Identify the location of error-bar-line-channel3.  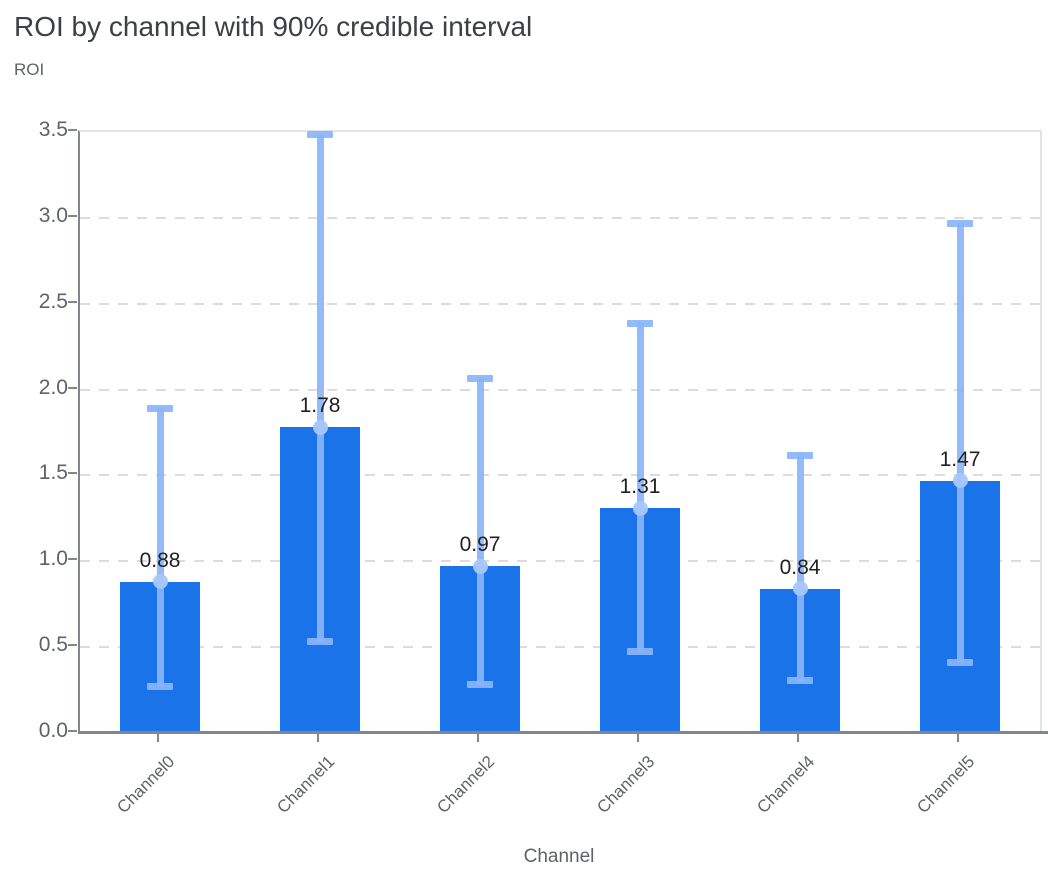
(640, 487).